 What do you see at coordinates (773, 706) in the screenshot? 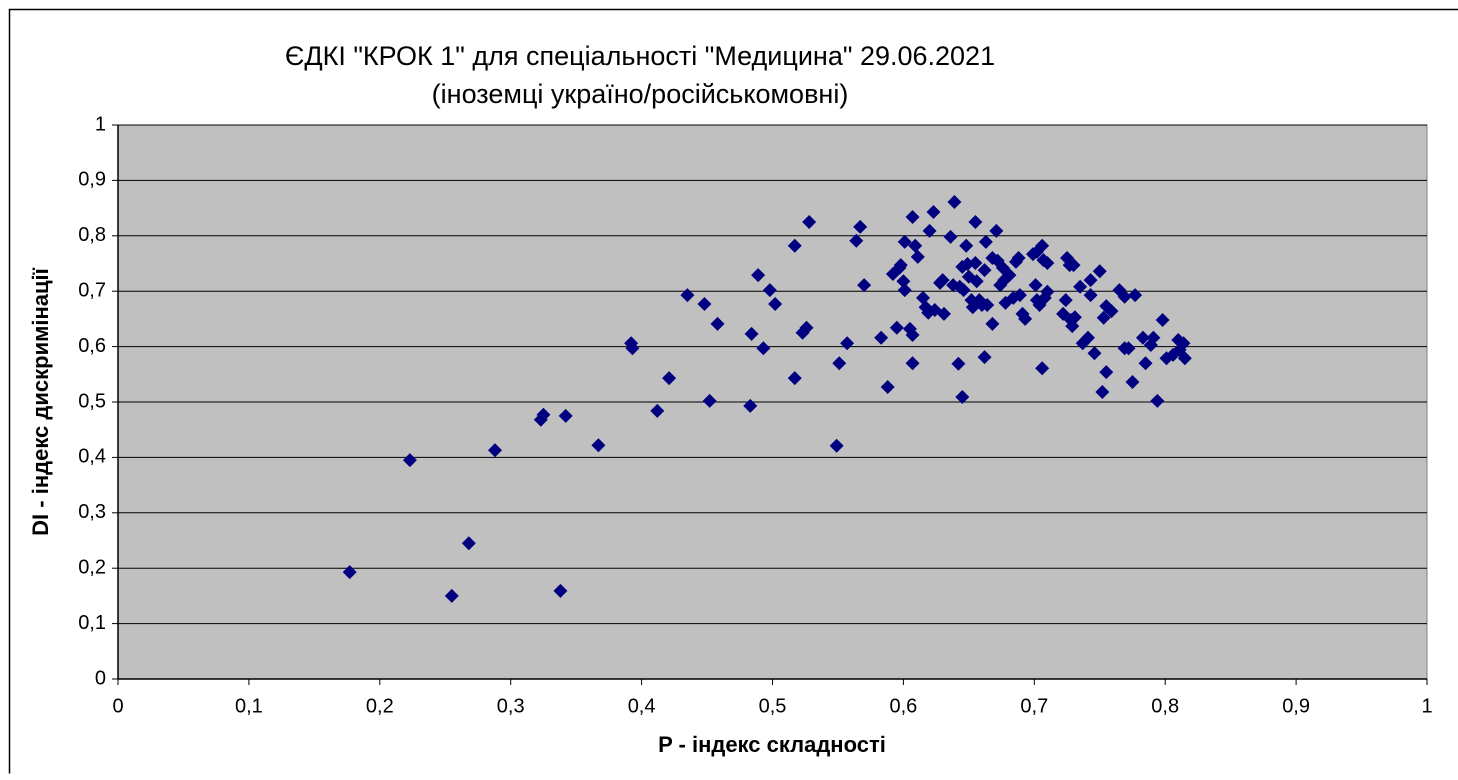
I see `x-tick-label: 0,5` at bounding box center [773, 706].